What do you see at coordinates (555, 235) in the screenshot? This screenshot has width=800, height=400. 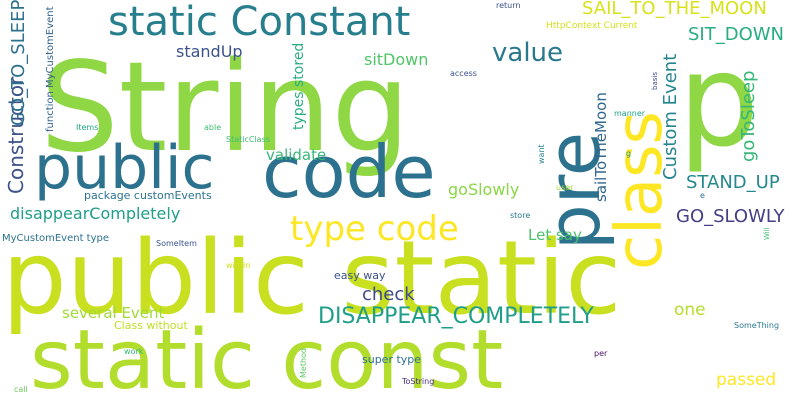 I see `word-let-say: Let say` at bounding box center [555, 235].